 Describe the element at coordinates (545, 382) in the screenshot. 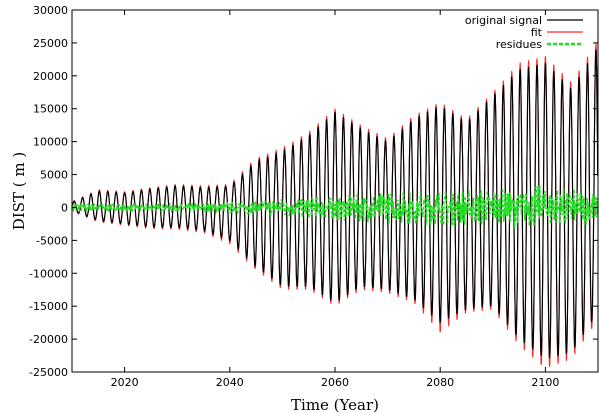

I see `x-tick-label: 2100` at that location.